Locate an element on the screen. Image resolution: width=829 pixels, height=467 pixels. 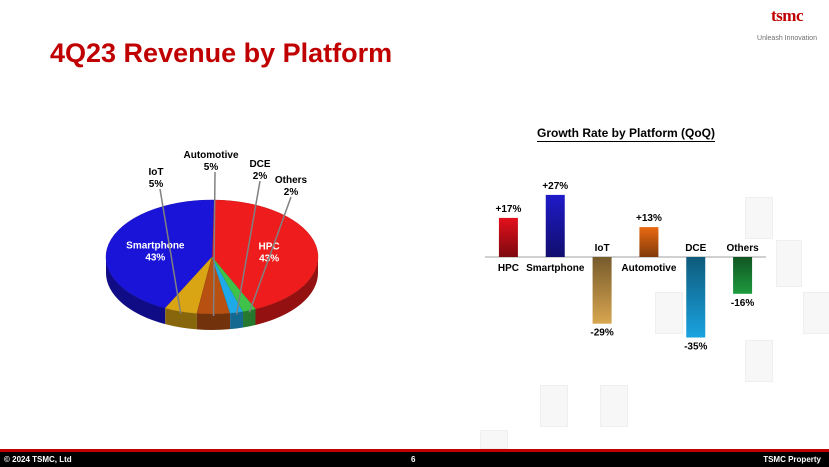
bar-category-label-dce: DCE is located at coordinates (695, 248).